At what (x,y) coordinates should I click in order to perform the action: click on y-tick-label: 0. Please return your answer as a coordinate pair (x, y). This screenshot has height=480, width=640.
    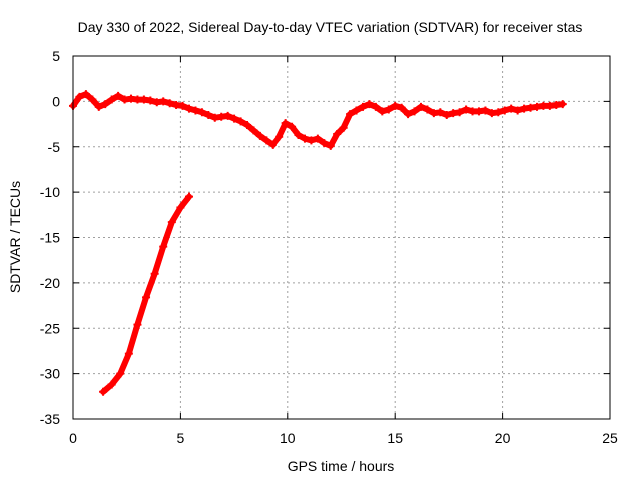
    Looking at the image, I should click on (56, 101).